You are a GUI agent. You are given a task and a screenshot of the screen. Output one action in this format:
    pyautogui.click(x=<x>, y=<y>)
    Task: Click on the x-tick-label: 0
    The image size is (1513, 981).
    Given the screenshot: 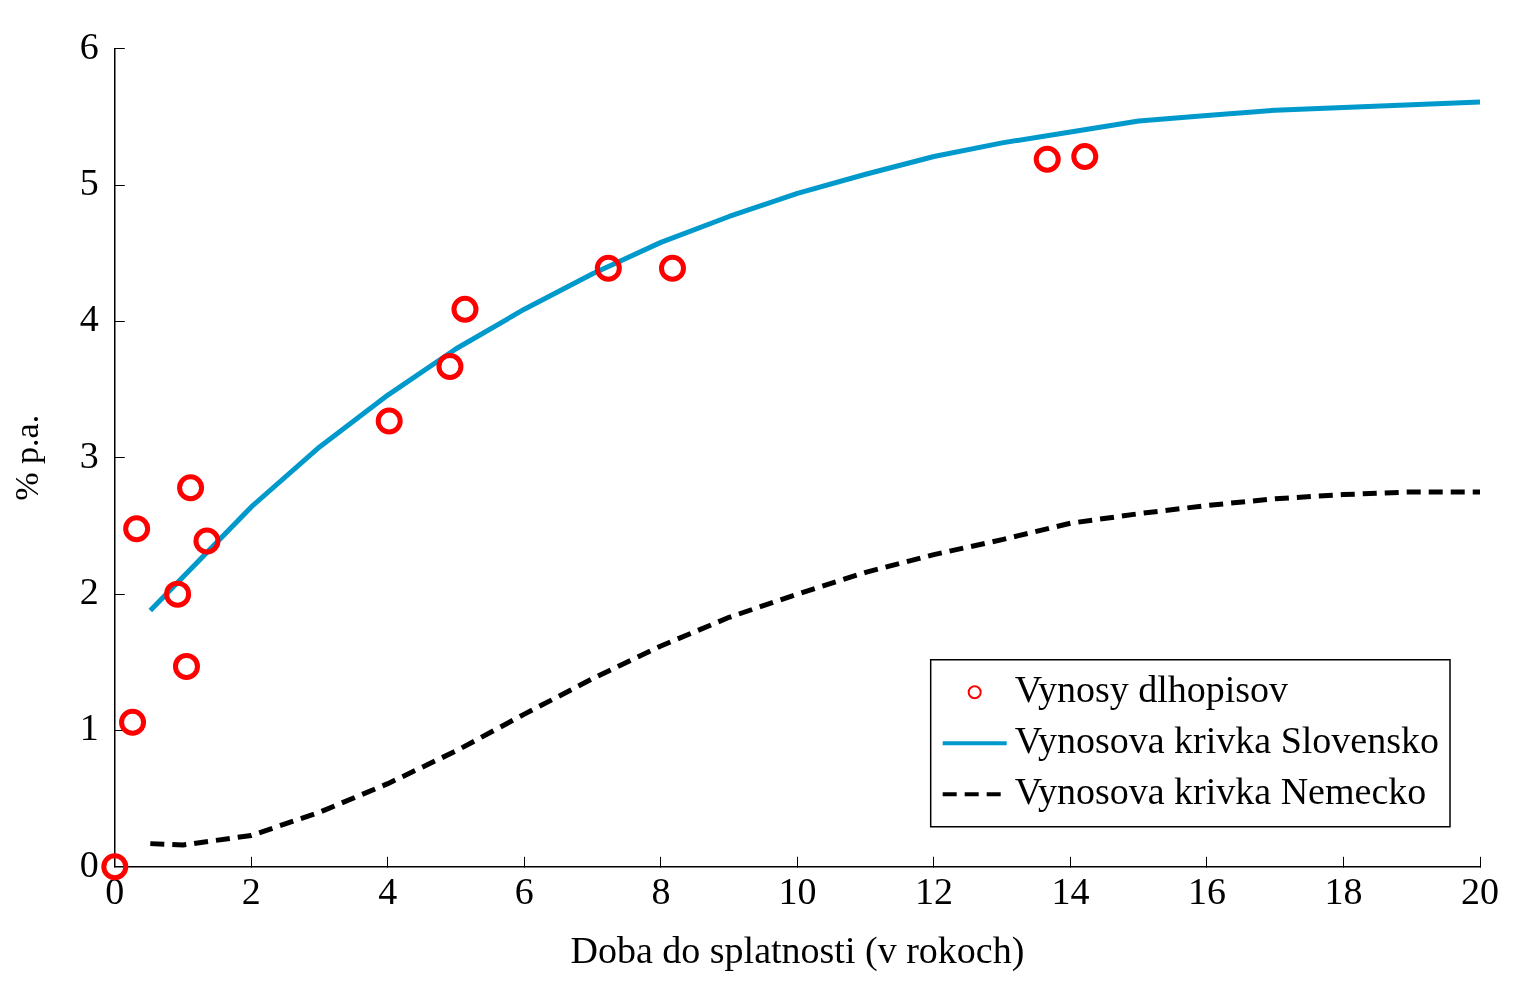 What is the action you would take?
    pyautogui.click(x=115, y=890)
    